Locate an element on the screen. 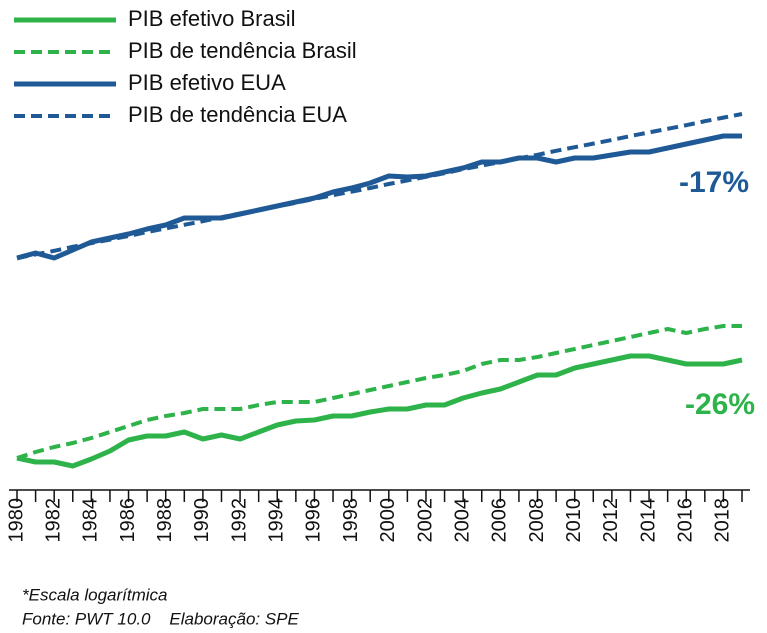 The image size is (767, 633). legend-label: PIB de tendência EUA is located at coordinates (237, 114).